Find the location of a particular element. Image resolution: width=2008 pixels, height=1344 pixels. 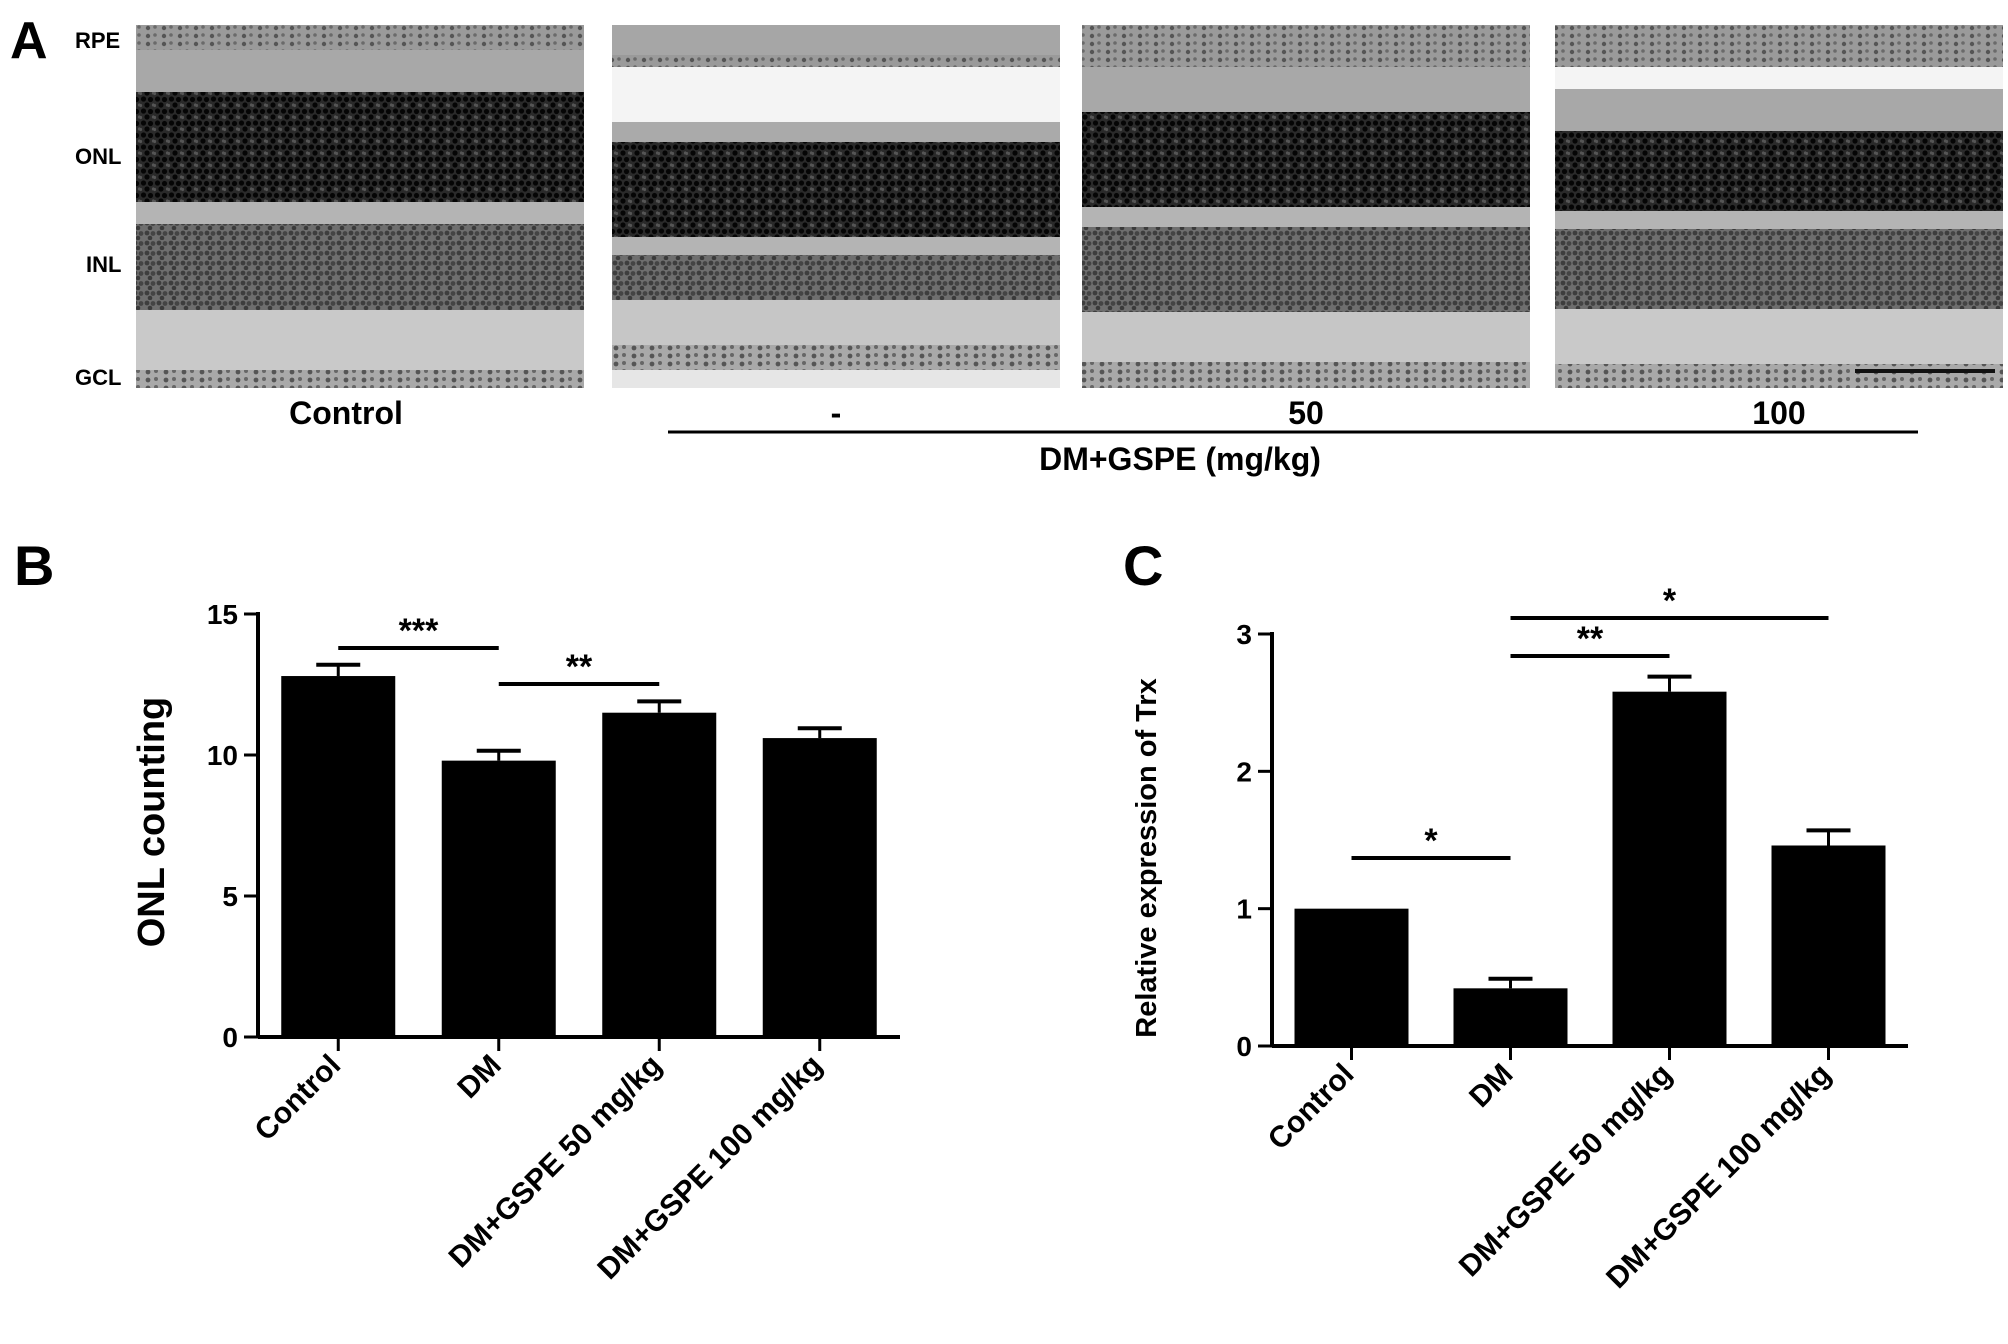

layer-label-rpe: RPE is located at coordinates (97, 40).